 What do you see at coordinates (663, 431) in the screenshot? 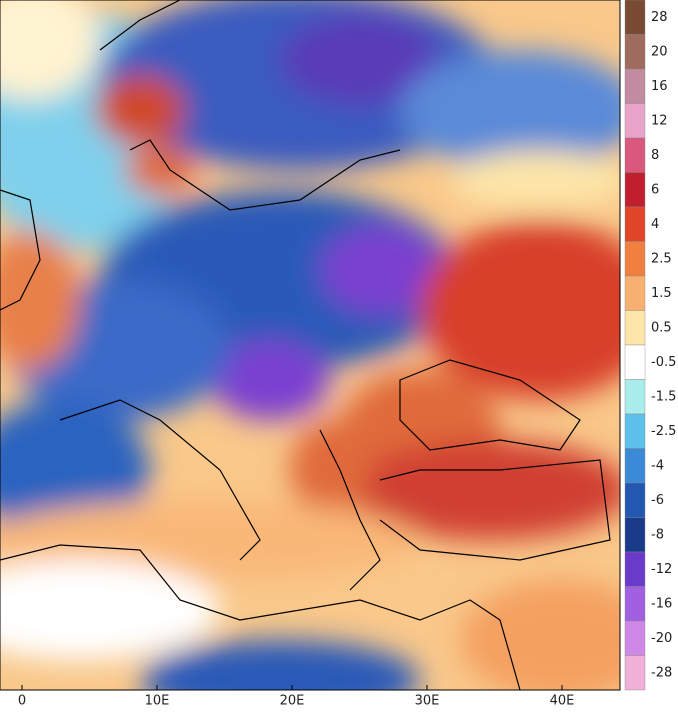
I see `colorbar-label: -2.5` at bounding box center [663, 431].